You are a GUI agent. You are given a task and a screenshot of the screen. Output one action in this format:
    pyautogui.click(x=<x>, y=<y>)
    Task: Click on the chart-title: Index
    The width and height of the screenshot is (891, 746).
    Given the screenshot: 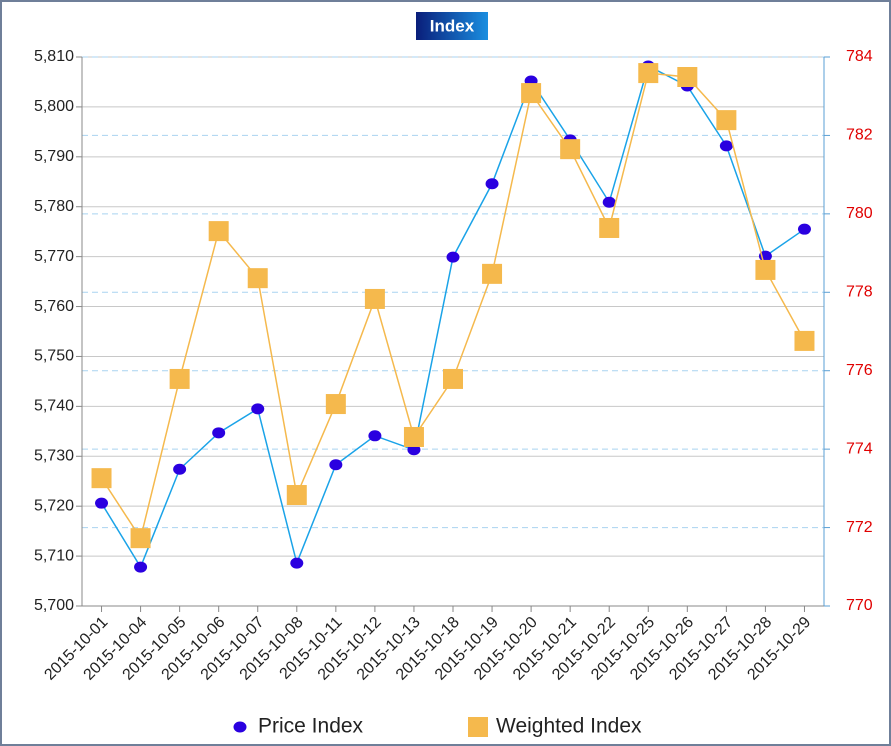 What is the action you would take?
    pyautogui.click(x=452, y=25)
    